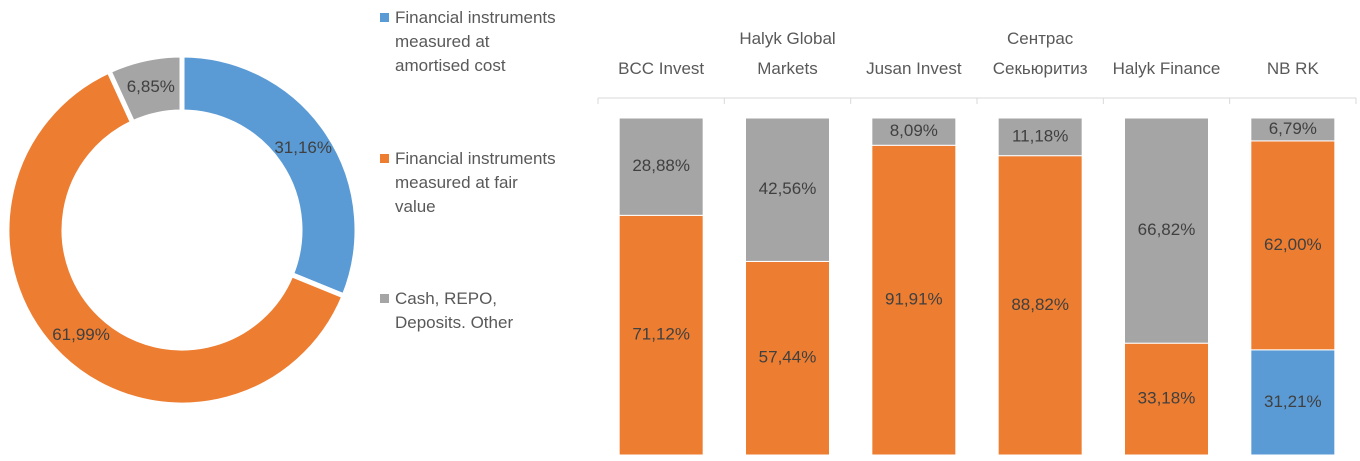 The height and width of the screenshot is (461, 1360). I want to click on data-label: 62,00%, so click(1293, 244).